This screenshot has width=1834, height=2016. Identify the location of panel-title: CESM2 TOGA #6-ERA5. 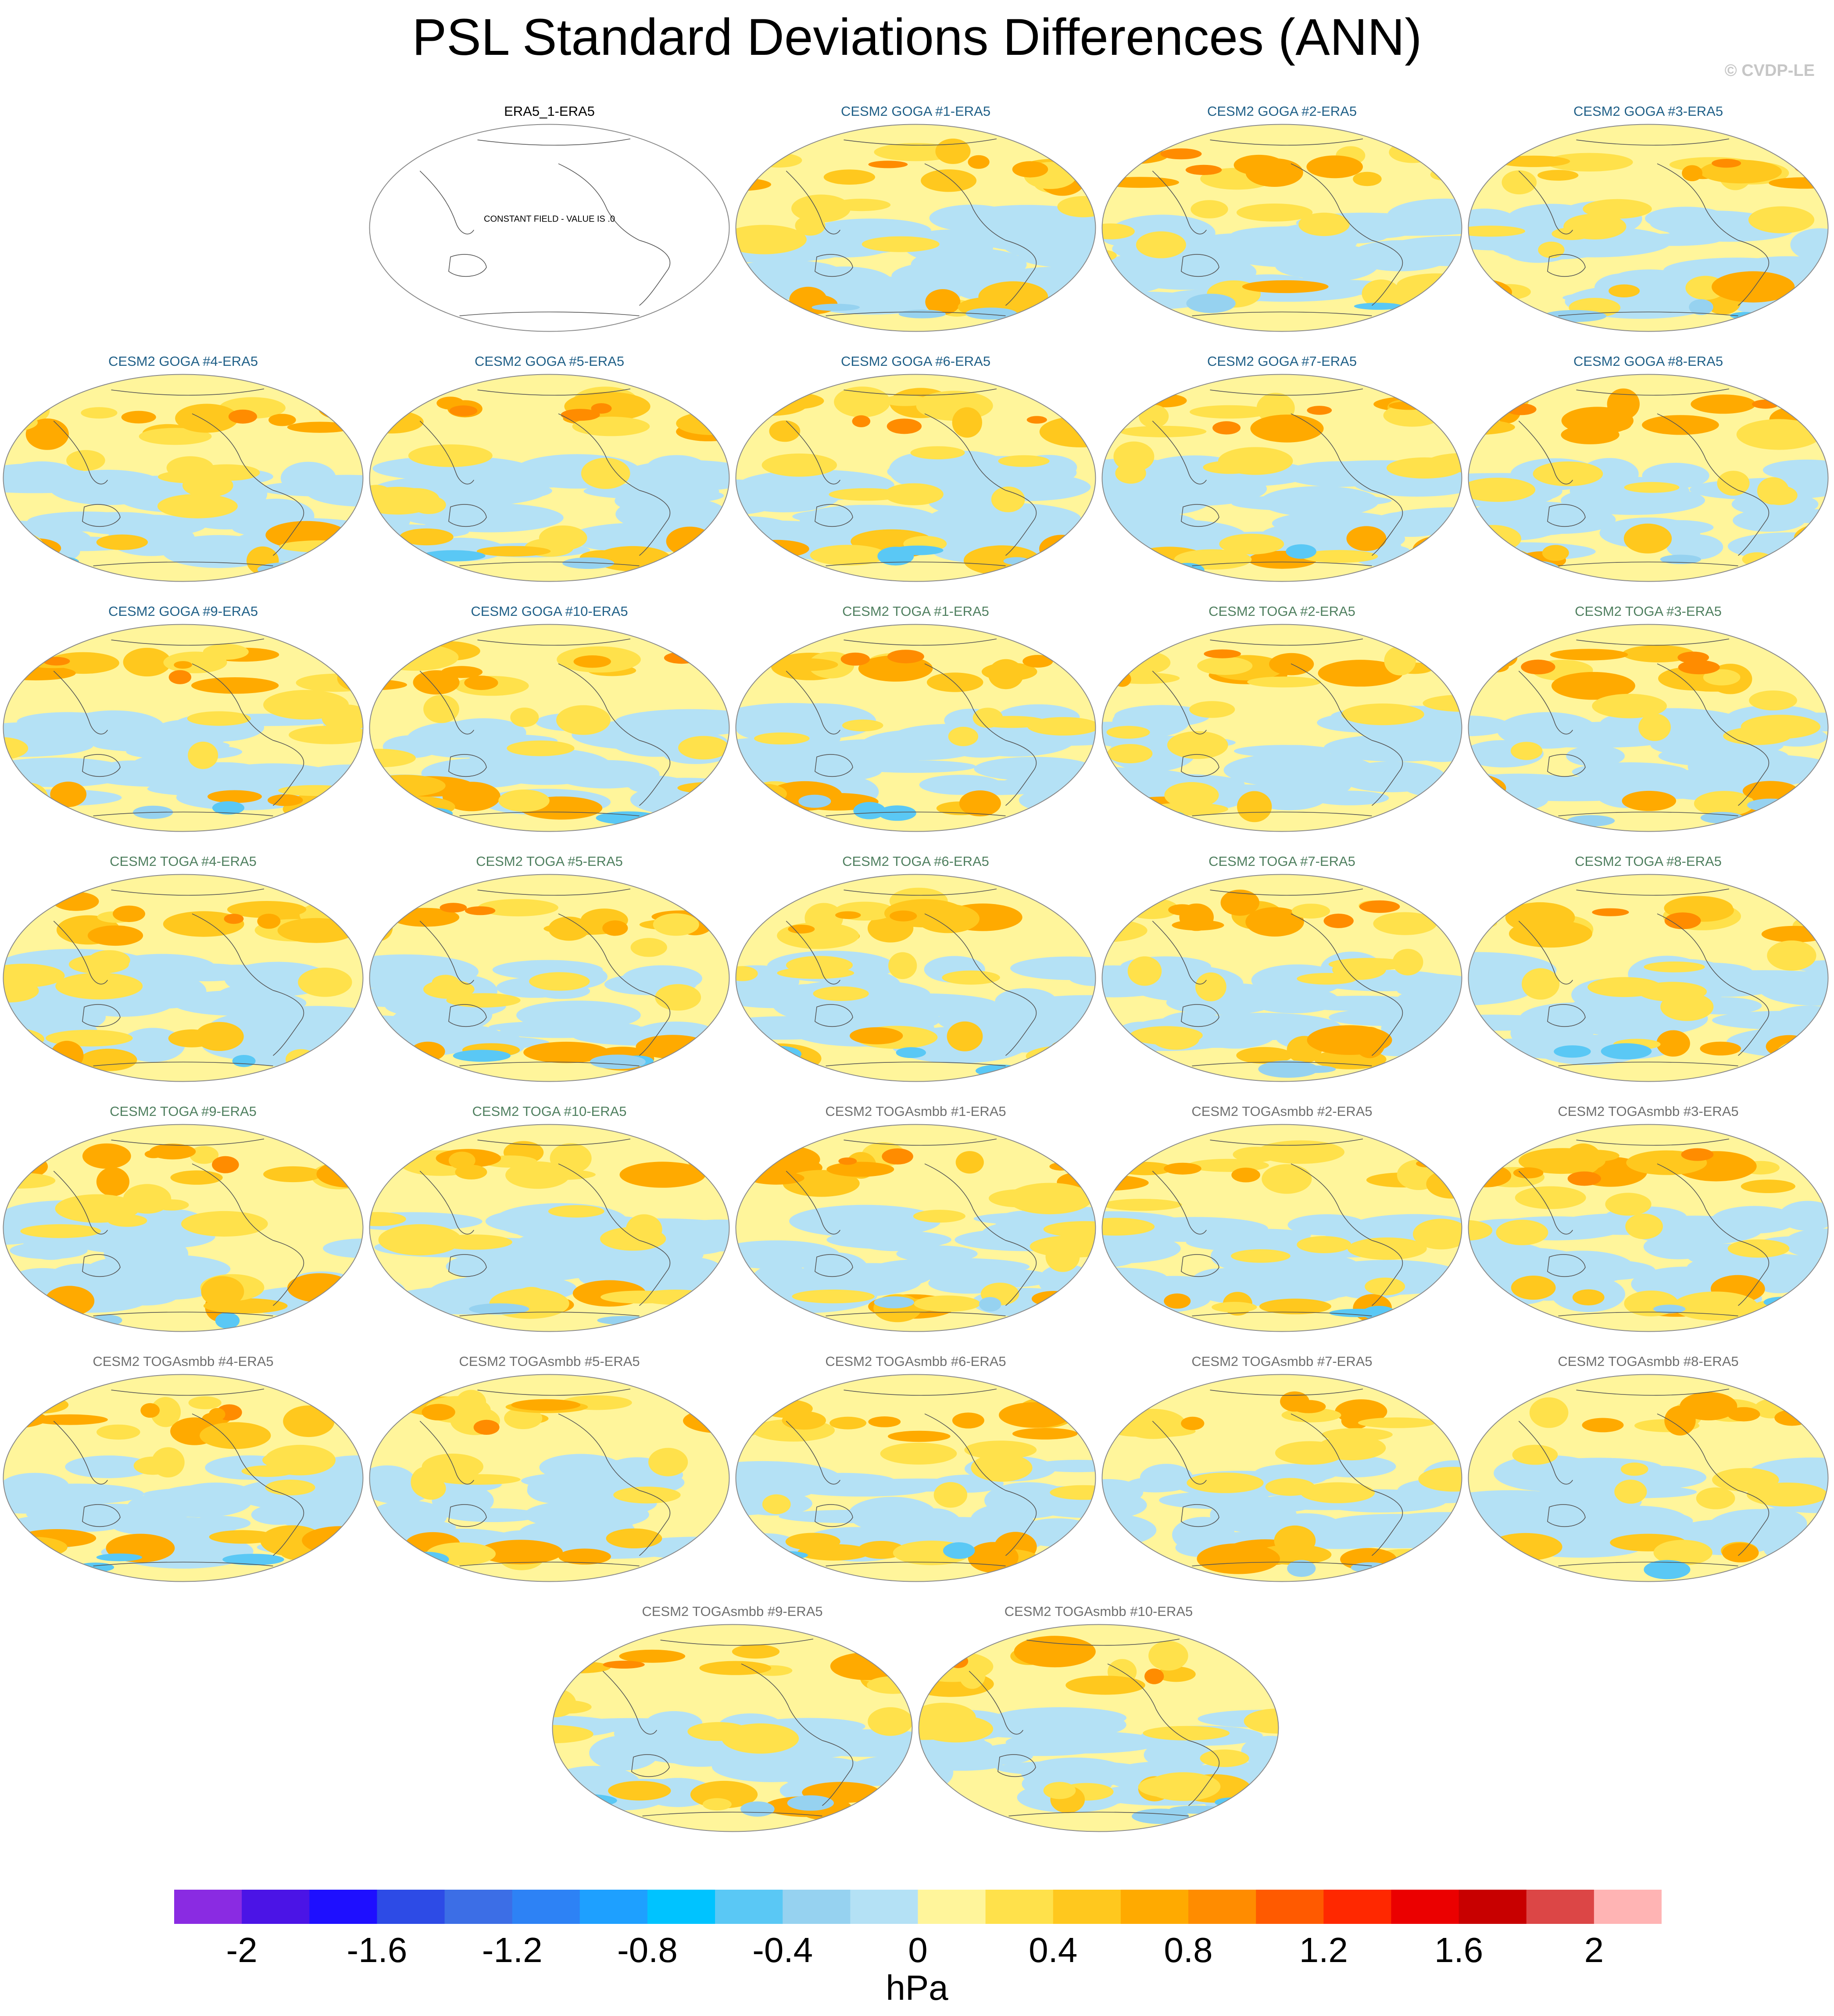
(915, 861).